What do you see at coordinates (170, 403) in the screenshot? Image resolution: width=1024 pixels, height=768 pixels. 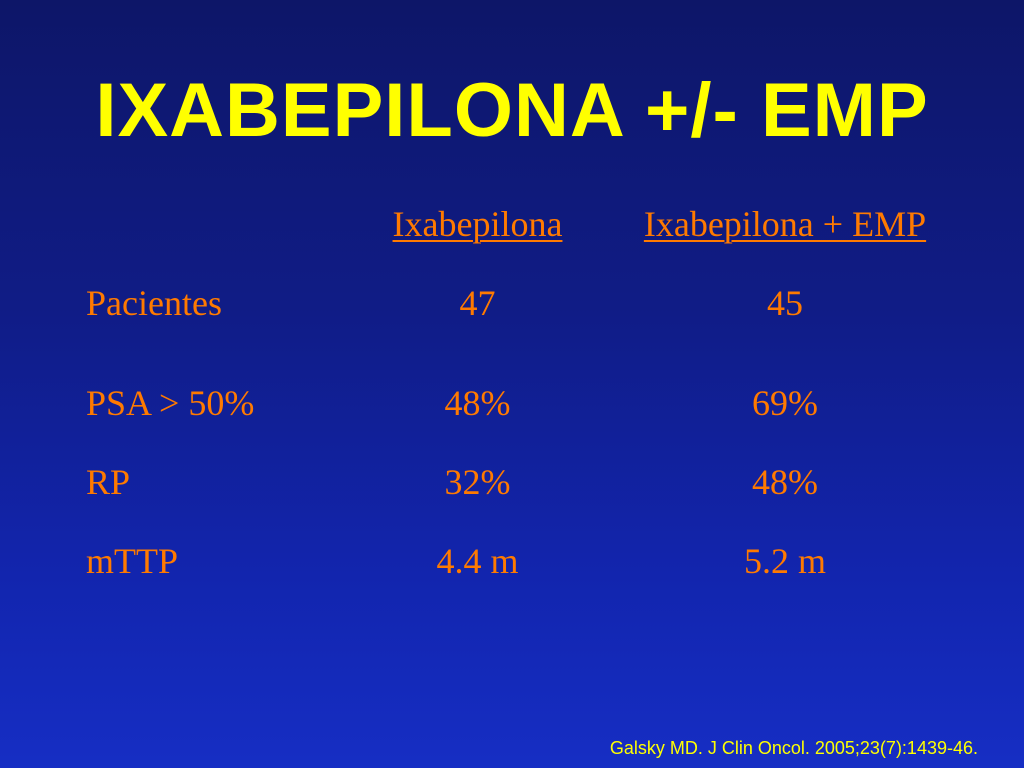 I see `row-label-psa: PSA > 50%` at bounding box center [170, 403].